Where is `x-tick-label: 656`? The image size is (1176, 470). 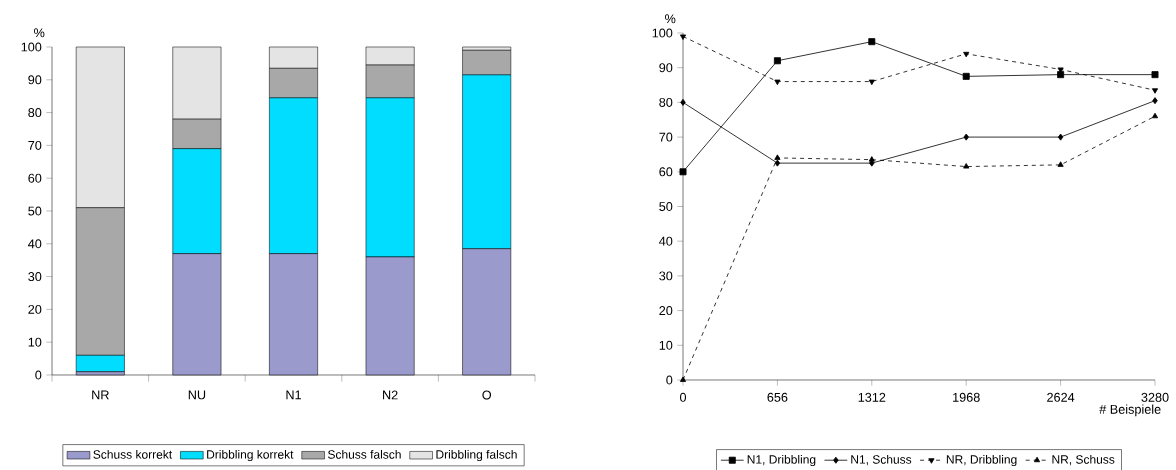 x-tick-label: 656 is located at coordinates (777, 397).